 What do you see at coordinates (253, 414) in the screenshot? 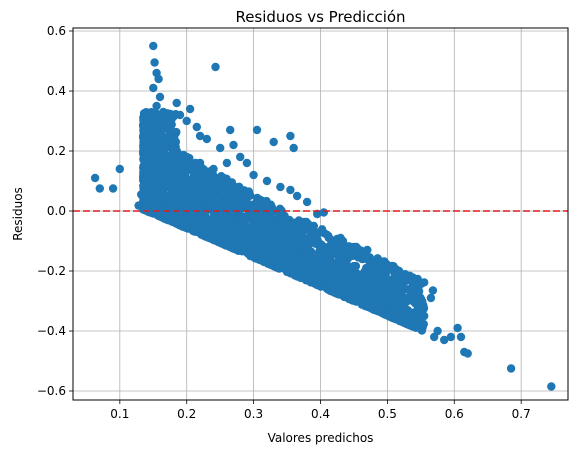
I see `x-tick-label: 0.3` at bounding box center [253, 414].